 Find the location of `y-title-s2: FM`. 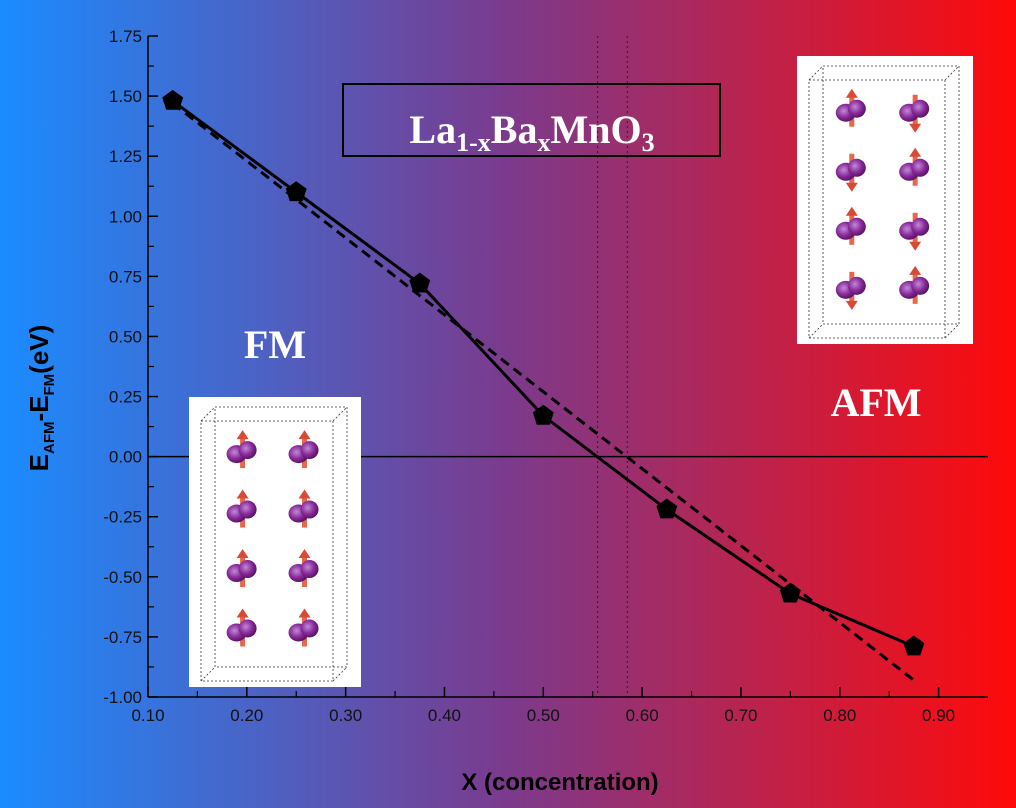

y-title-s2: FM is located at coordinates (49, 385).